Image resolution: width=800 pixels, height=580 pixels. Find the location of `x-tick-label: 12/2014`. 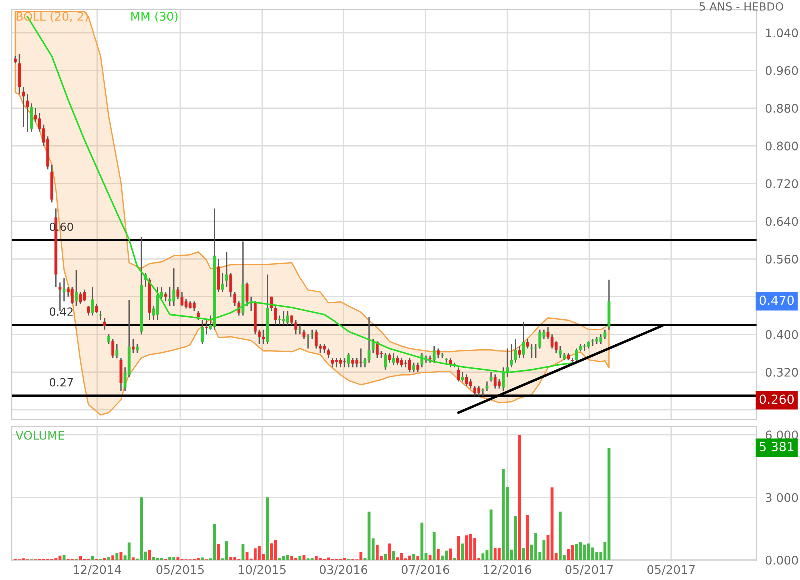

x-tick-label: 12/2014 is located at coordinates (98, 570).